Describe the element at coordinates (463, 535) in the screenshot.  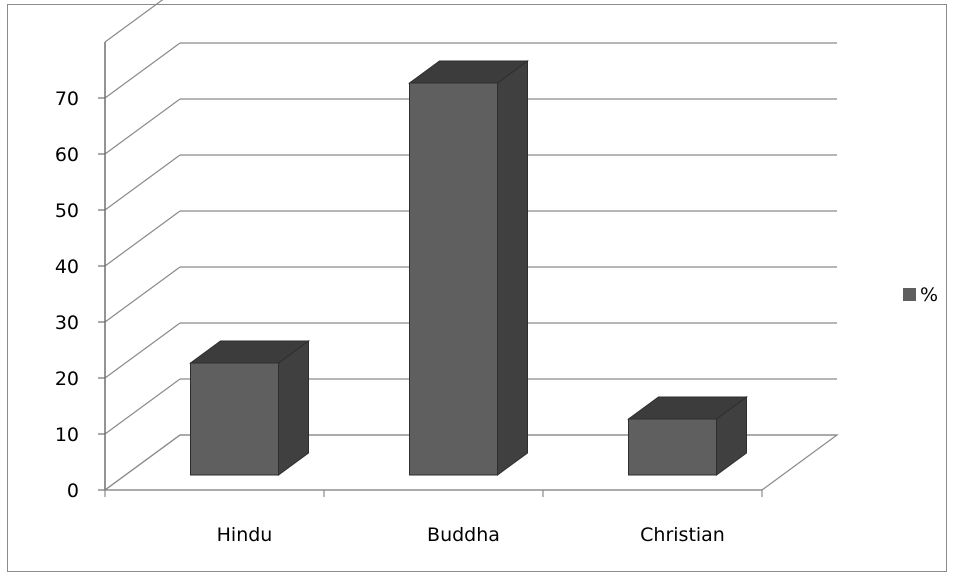
I see `x-tick-label: Buddha` at that location.